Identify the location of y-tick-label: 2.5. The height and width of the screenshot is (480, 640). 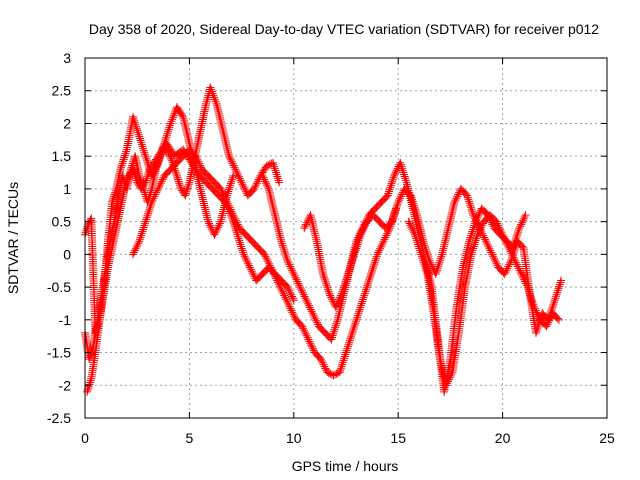
(62, 91).